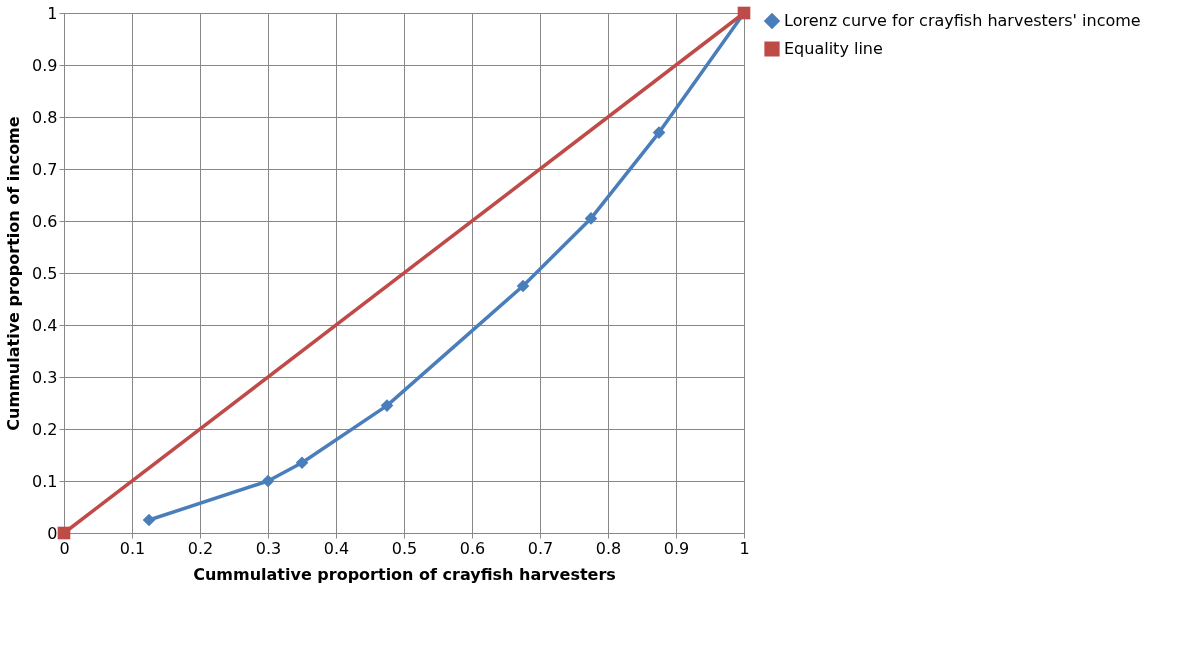 The width and height of the screenshot is (1187, 667). I want to click on x-tick-label: 1, so click(744, 548).